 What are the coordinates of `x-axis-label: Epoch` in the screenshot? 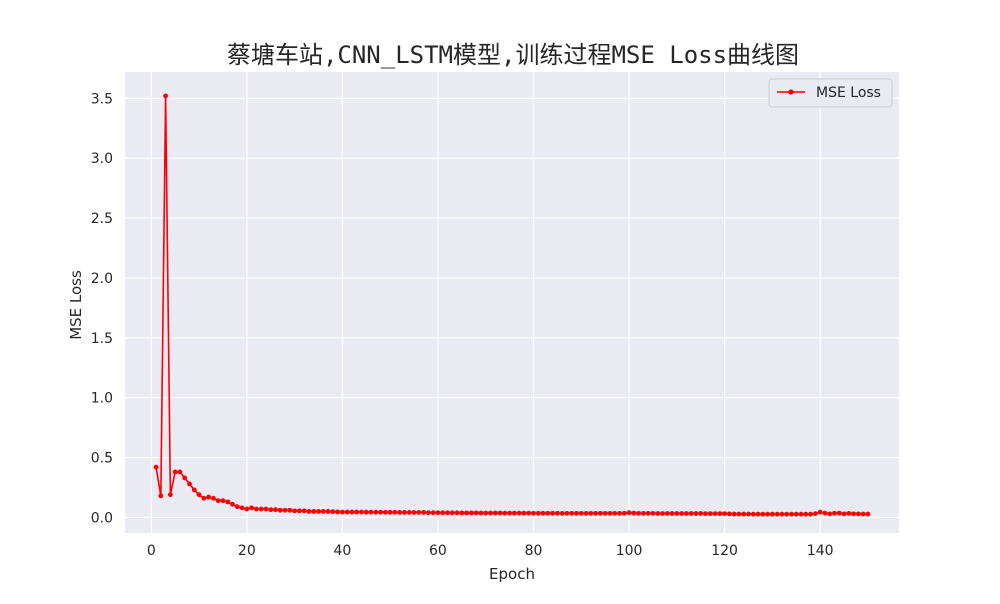 It's located at (512, 574).